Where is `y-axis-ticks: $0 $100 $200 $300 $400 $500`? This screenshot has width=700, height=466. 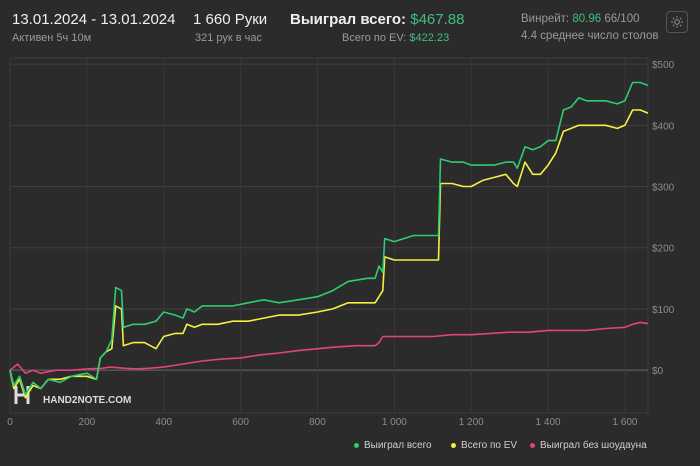
y-axis-ticks: $0 $100 $200 $300 $400 $500 is located at coordinates (663, 218).